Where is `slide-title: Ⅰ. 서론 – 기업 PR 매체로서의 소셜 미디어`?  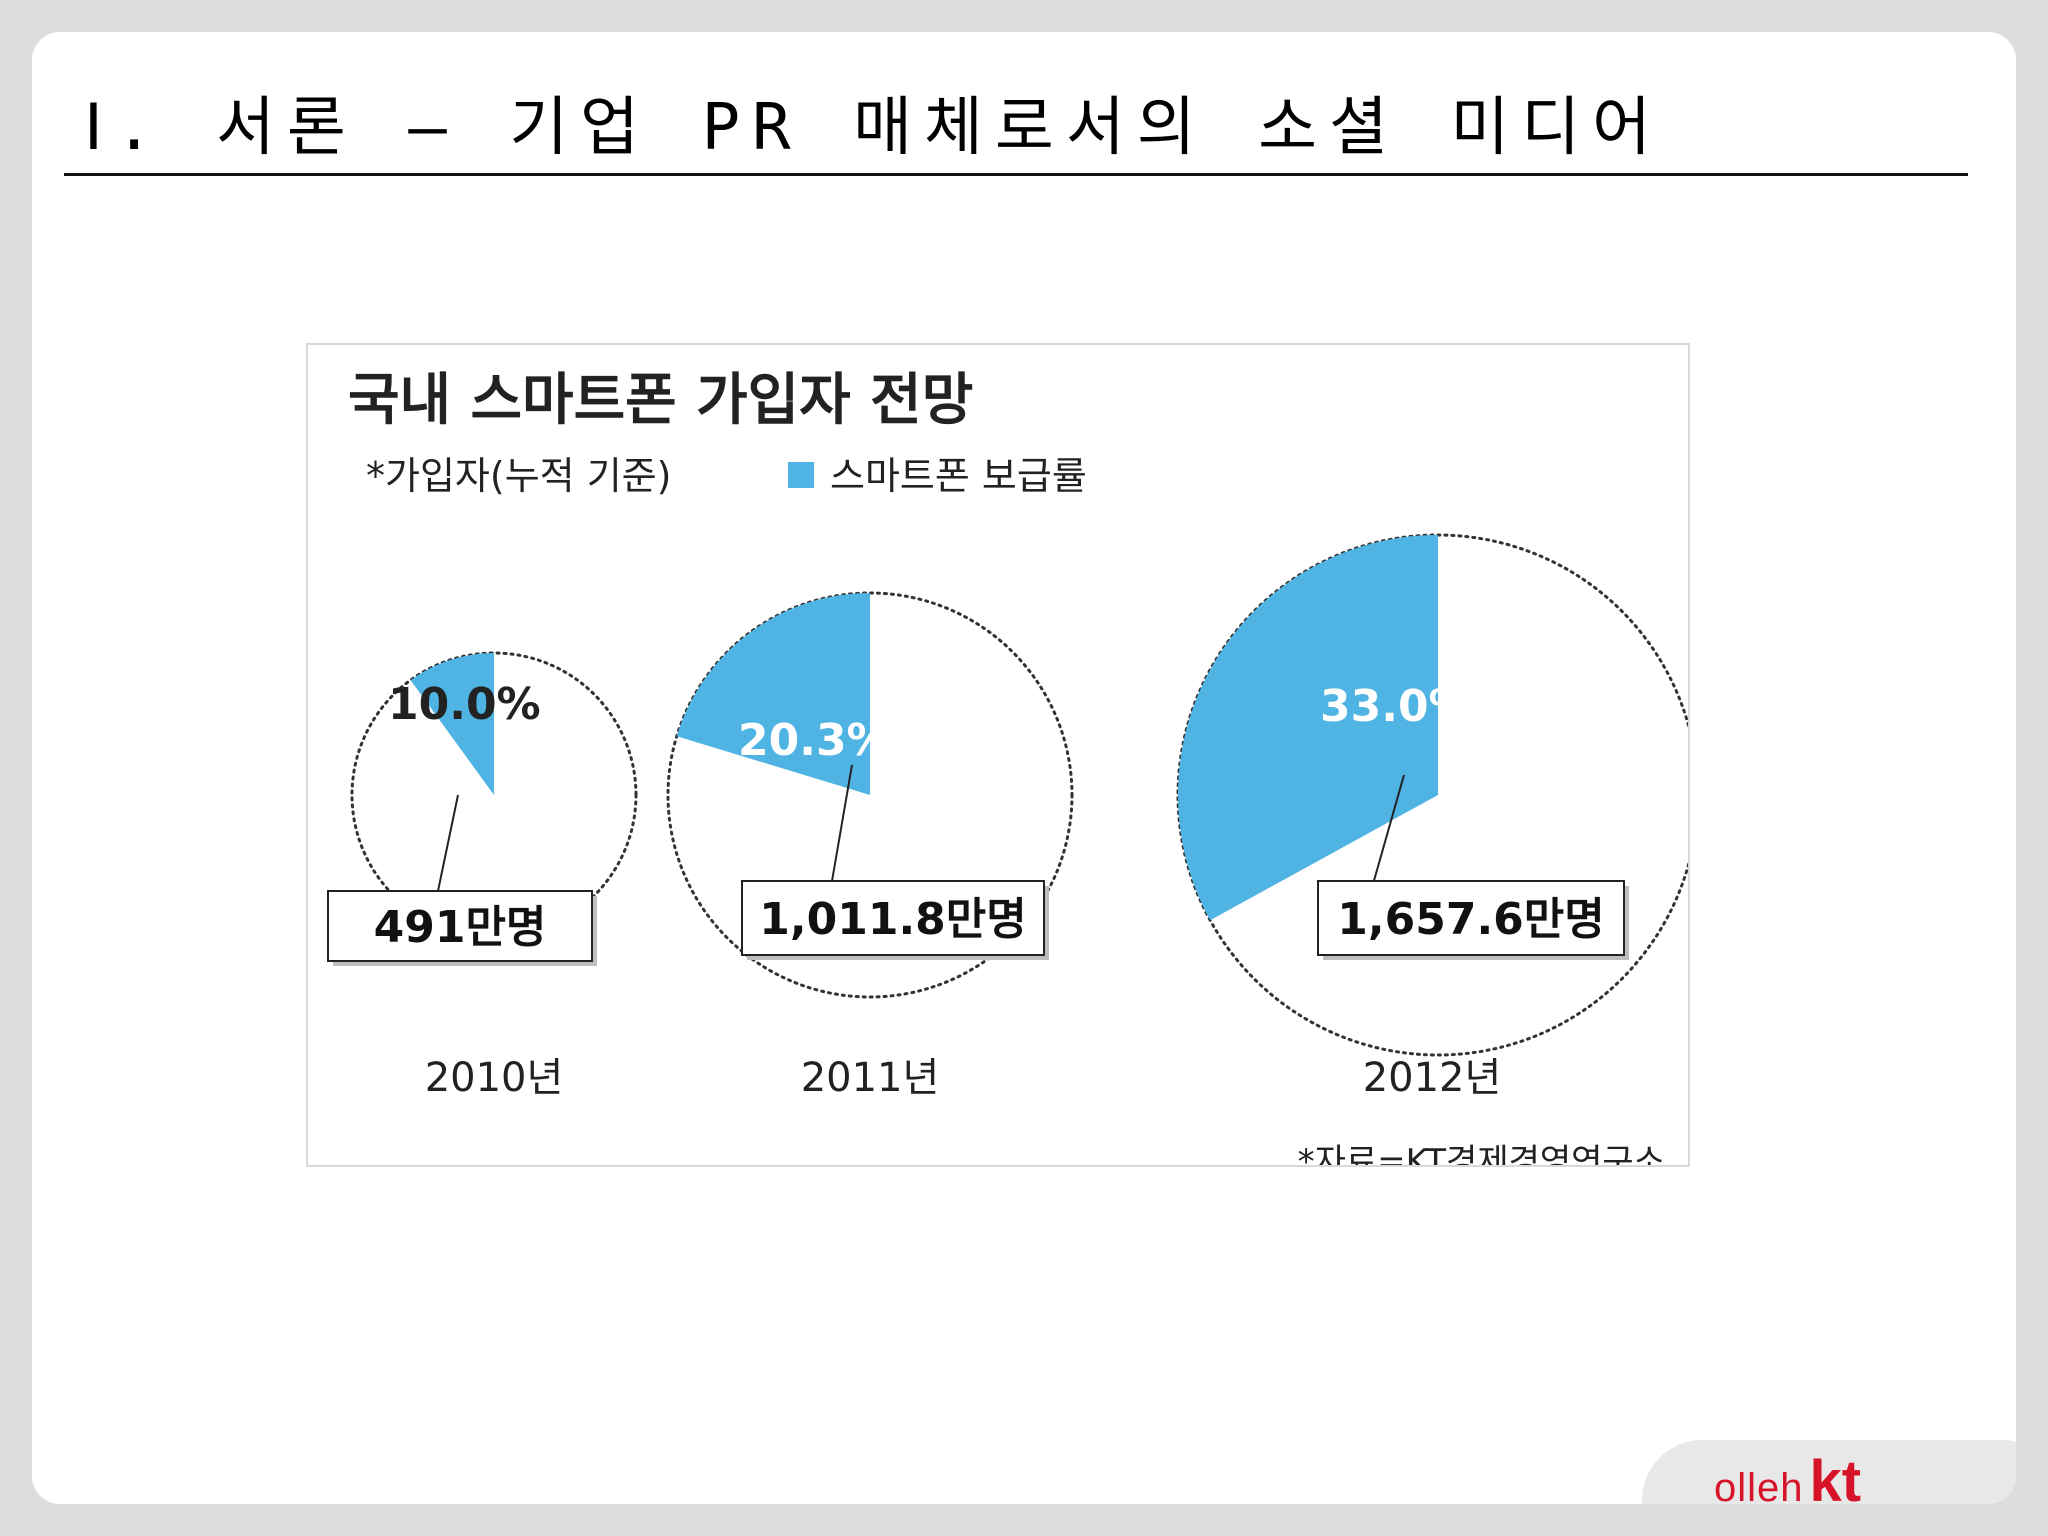
slide-title: Ⅰ. 서론 – 기업 PR 매체로서의 소셜 미디어 is located at coordinates (874, 128).